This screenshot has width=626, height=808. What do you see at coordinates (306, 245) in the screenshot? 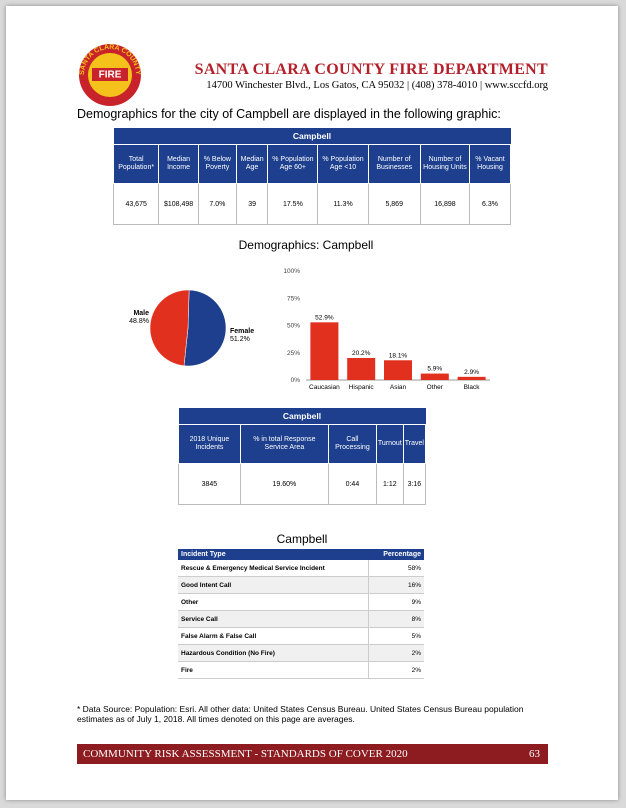
I see `chart-title: Demographics: Campbell` at bounding box center [306, 245].